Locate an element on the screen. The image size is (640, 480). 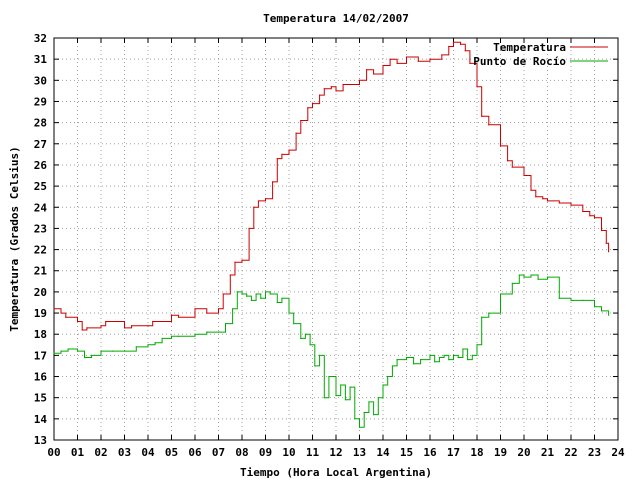
legend-label-temperatura: Temperatura is located at coordinates (529, 47).